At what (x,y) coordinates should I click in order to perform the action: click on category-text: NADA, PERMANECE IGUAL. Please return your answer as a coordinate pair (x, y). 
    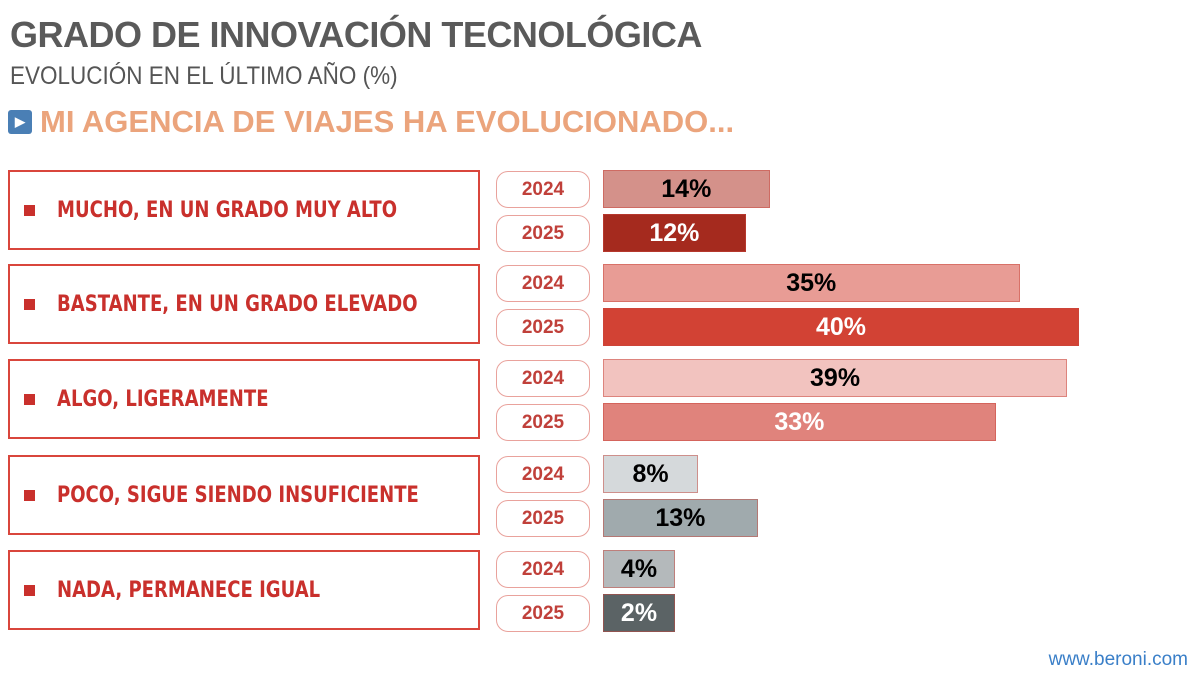
    Looking at the image, I should click on (189, 590).